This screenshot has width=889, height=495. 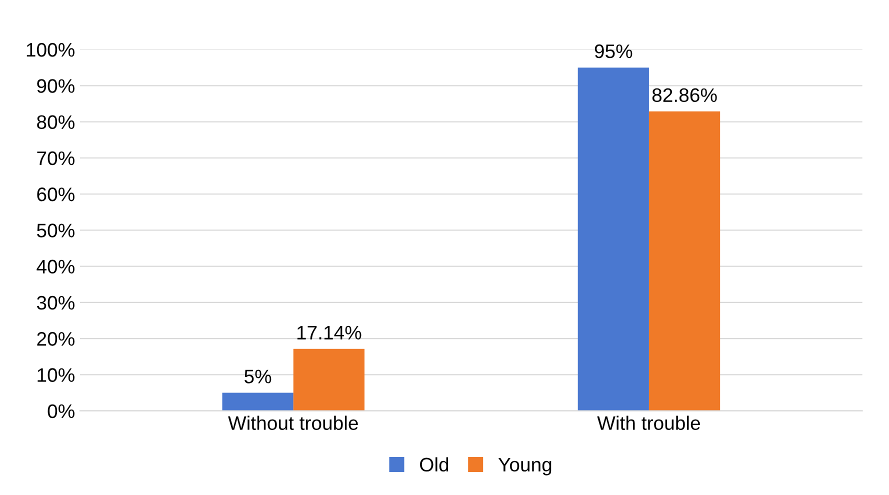 I want to click on y-tick-label: 40%, so click(x=55, y=267).